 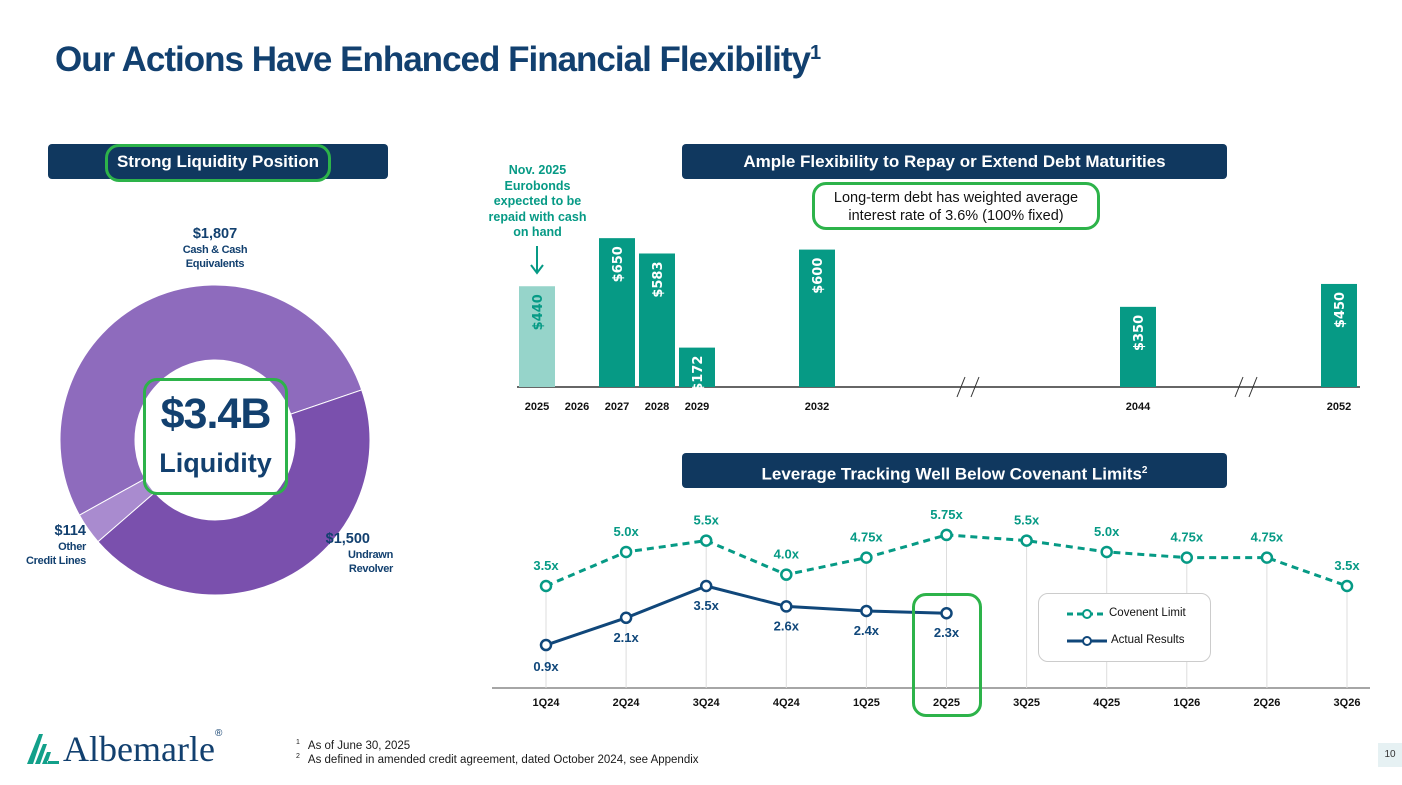 What do you see at coordinates (1390, 755) in the screenshot?
I see `page-number: 10` at bounding box center [1390, 755].